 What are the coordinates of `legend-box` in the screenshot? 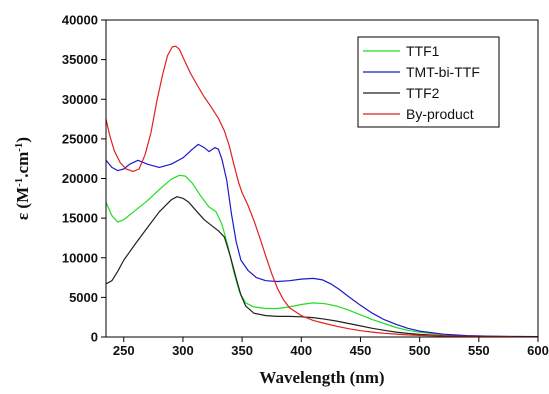 It's located at (428, 82).